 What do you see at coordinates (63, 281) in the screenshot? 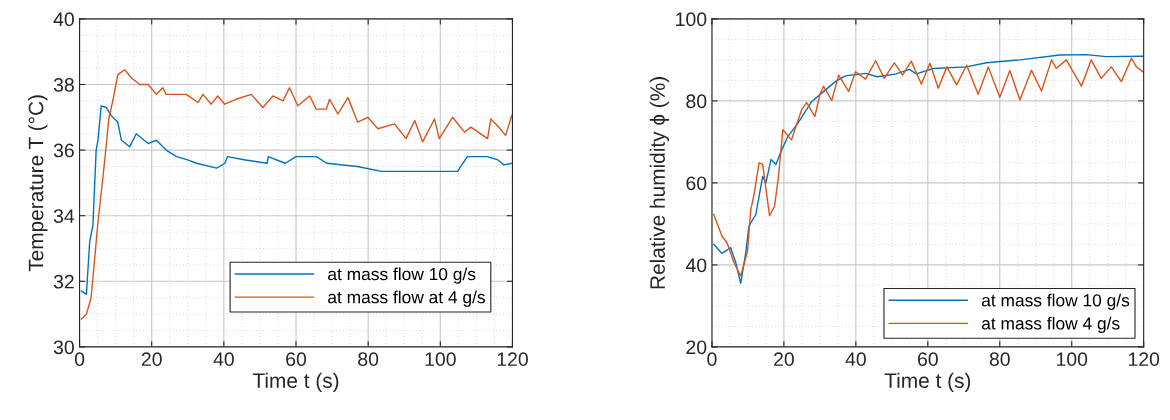
I see `y-tick-label: 32` at bounding box center [63, 281].